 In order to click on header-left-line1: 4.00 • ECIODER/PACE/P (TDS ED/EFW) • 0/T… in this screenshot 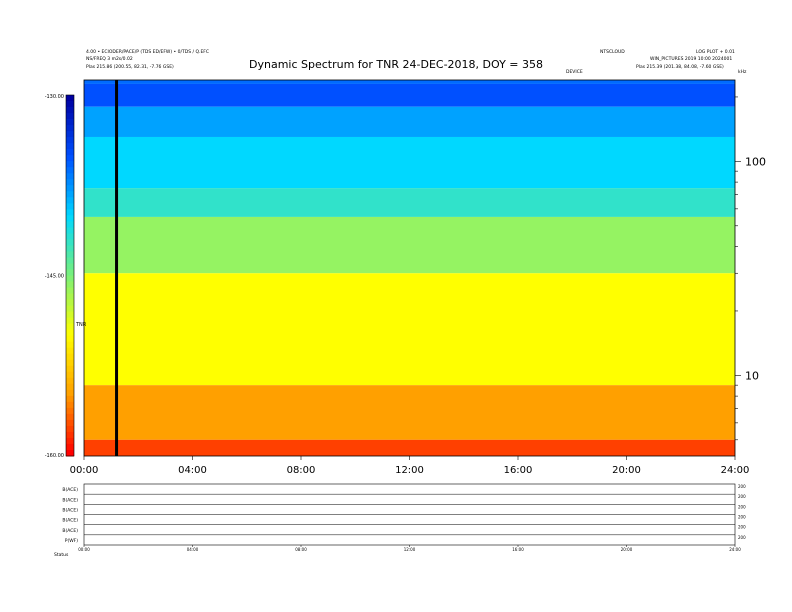, I will do `click(148, 52)`.